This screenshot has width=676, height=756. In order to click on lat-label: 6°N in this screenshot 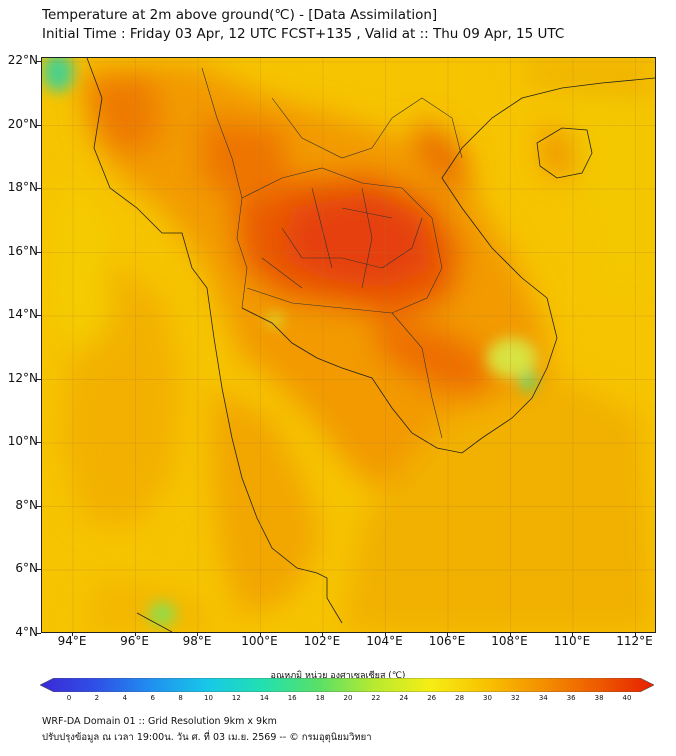, I will do `click(26, 568)`.